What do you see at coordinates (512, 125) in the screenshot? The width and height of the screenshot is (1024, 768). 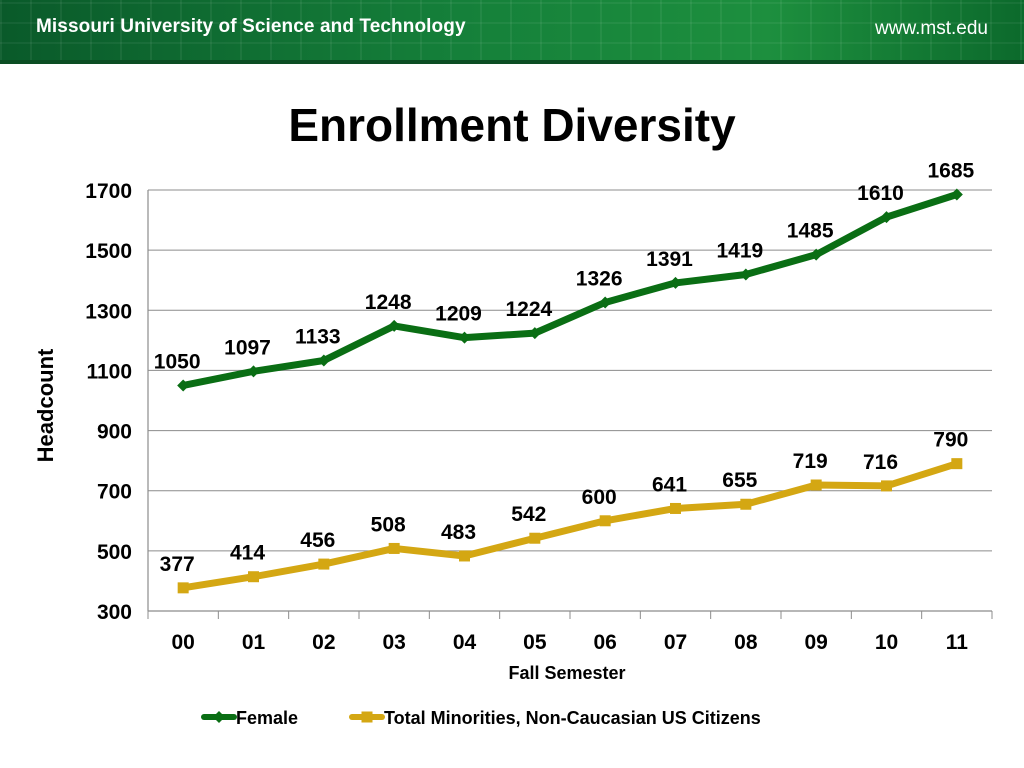 I see `chart-title: Enrollment Diversity` at bounding box center [512, 125].